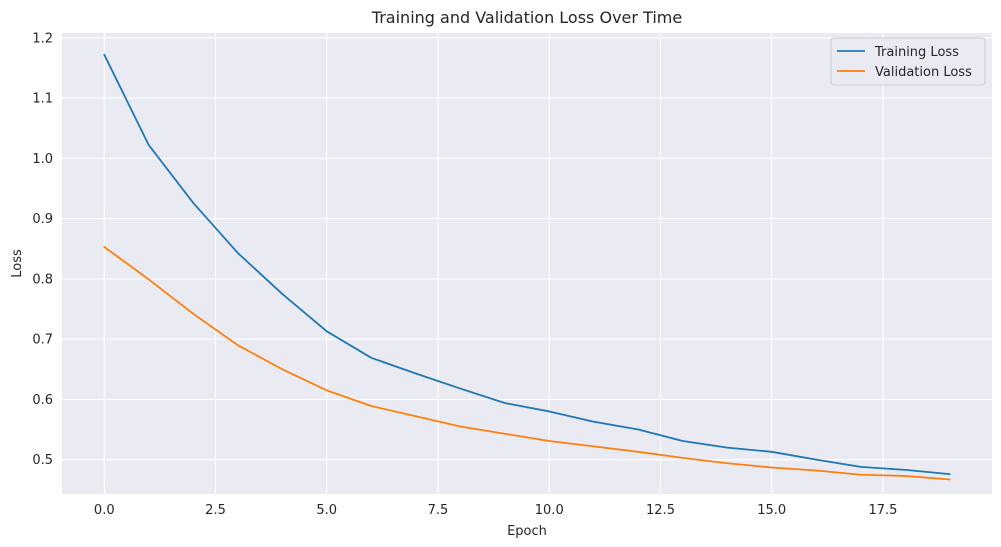 Image resolution: width=1001 pixels, height=547 pixels. Describe the element at coordinates (549, 510) in the screenshot. I see `x-tick-label: 10.0` at that location.